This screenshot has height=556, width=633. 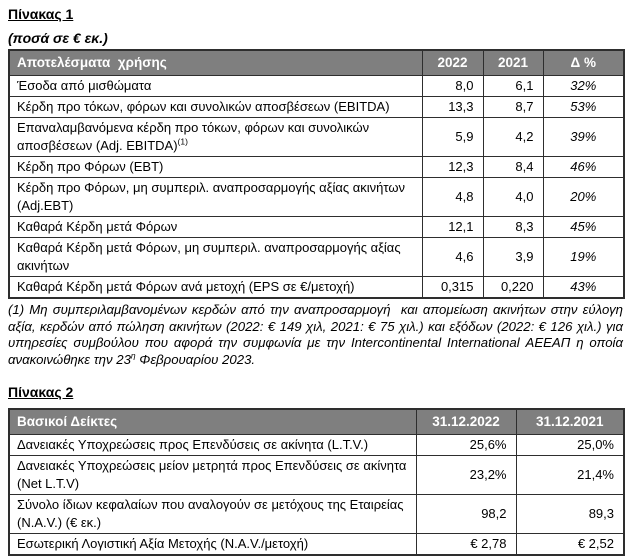 What do you see at coordinates (215, 62) in the screenshot?
I see `table1-header-label: Αποτελέσματα χρήσης` at bounding box center [215, 62].